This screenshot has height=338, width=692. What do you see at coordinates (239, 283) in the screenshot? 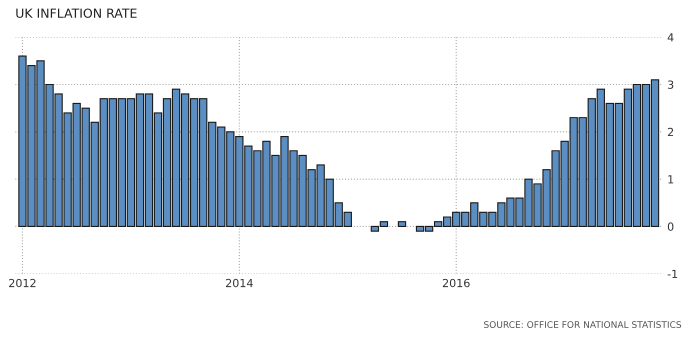
I see `x-tick-label: 2014` at bounding box center [239, 283].